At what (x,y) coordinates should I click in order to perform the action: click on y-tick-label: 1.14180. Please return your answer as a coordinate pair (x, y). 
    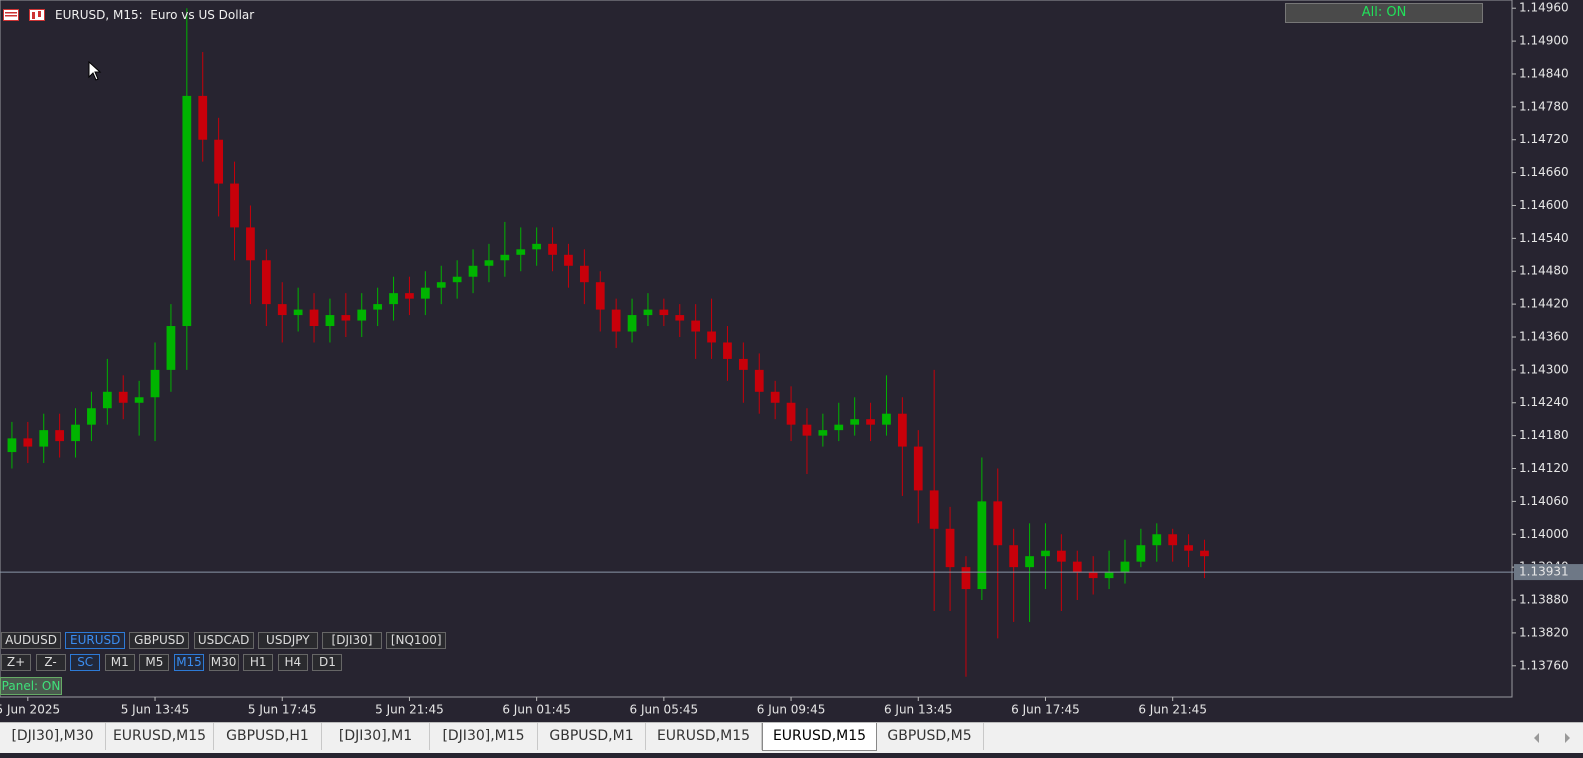
    Looking at the image, I should click on (1544, 435).